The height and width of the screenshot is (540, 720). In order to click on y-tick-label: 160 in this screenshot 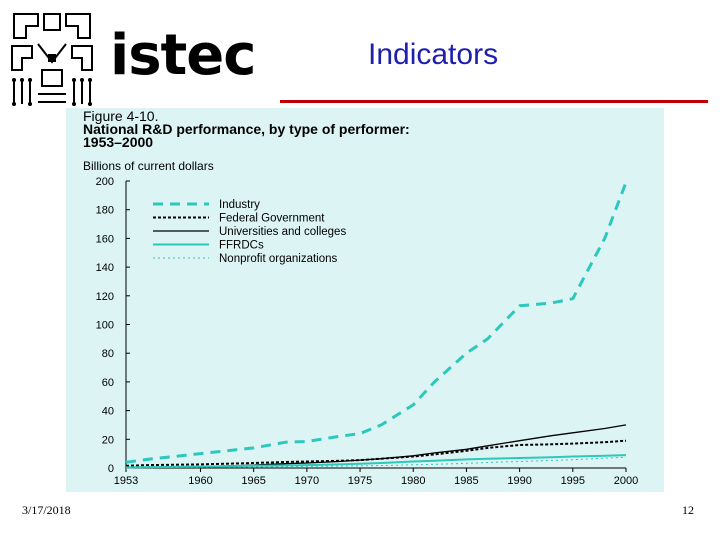, I will do `click(105, 239)`.